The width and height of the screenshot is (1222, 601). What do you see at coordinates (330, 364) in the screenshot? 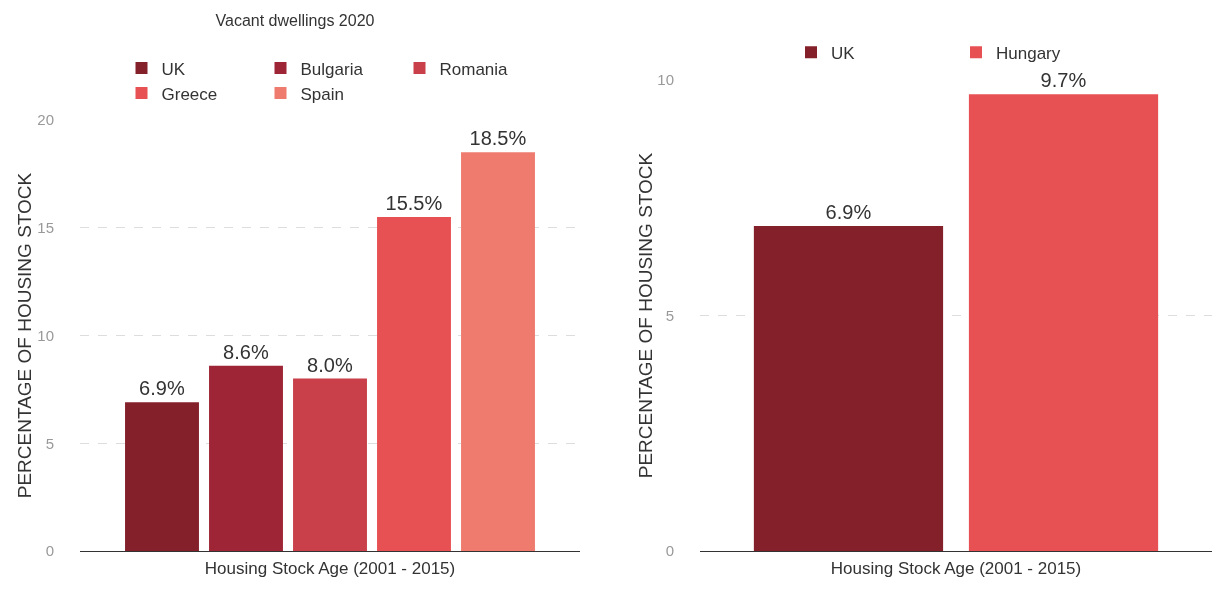
I see `data-label: 8.0%` at bounding box center [330, 364].